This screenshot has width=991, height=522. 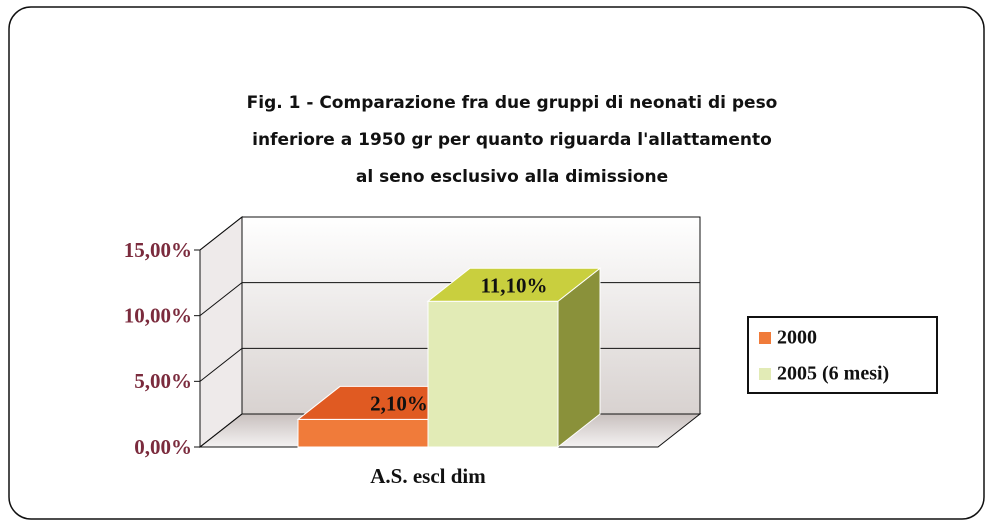 I want to click on legend: 2000 2005 (6 mesi), so click(x=842, y=355).